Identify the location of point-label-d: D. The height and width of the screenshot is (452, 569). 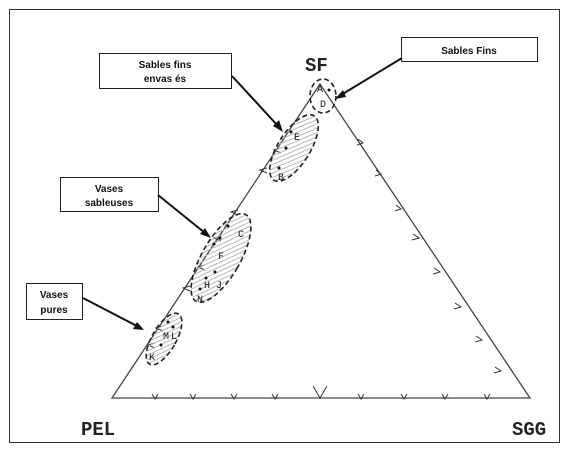
(323, 105).